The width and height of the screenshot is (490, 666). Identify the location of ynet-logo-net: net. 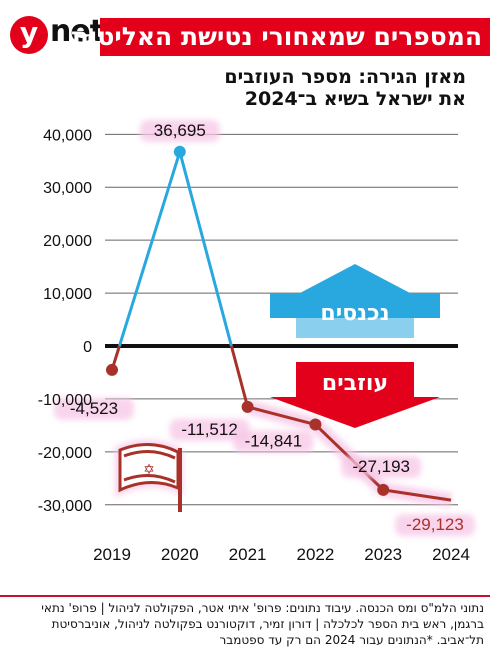
(77, 31).